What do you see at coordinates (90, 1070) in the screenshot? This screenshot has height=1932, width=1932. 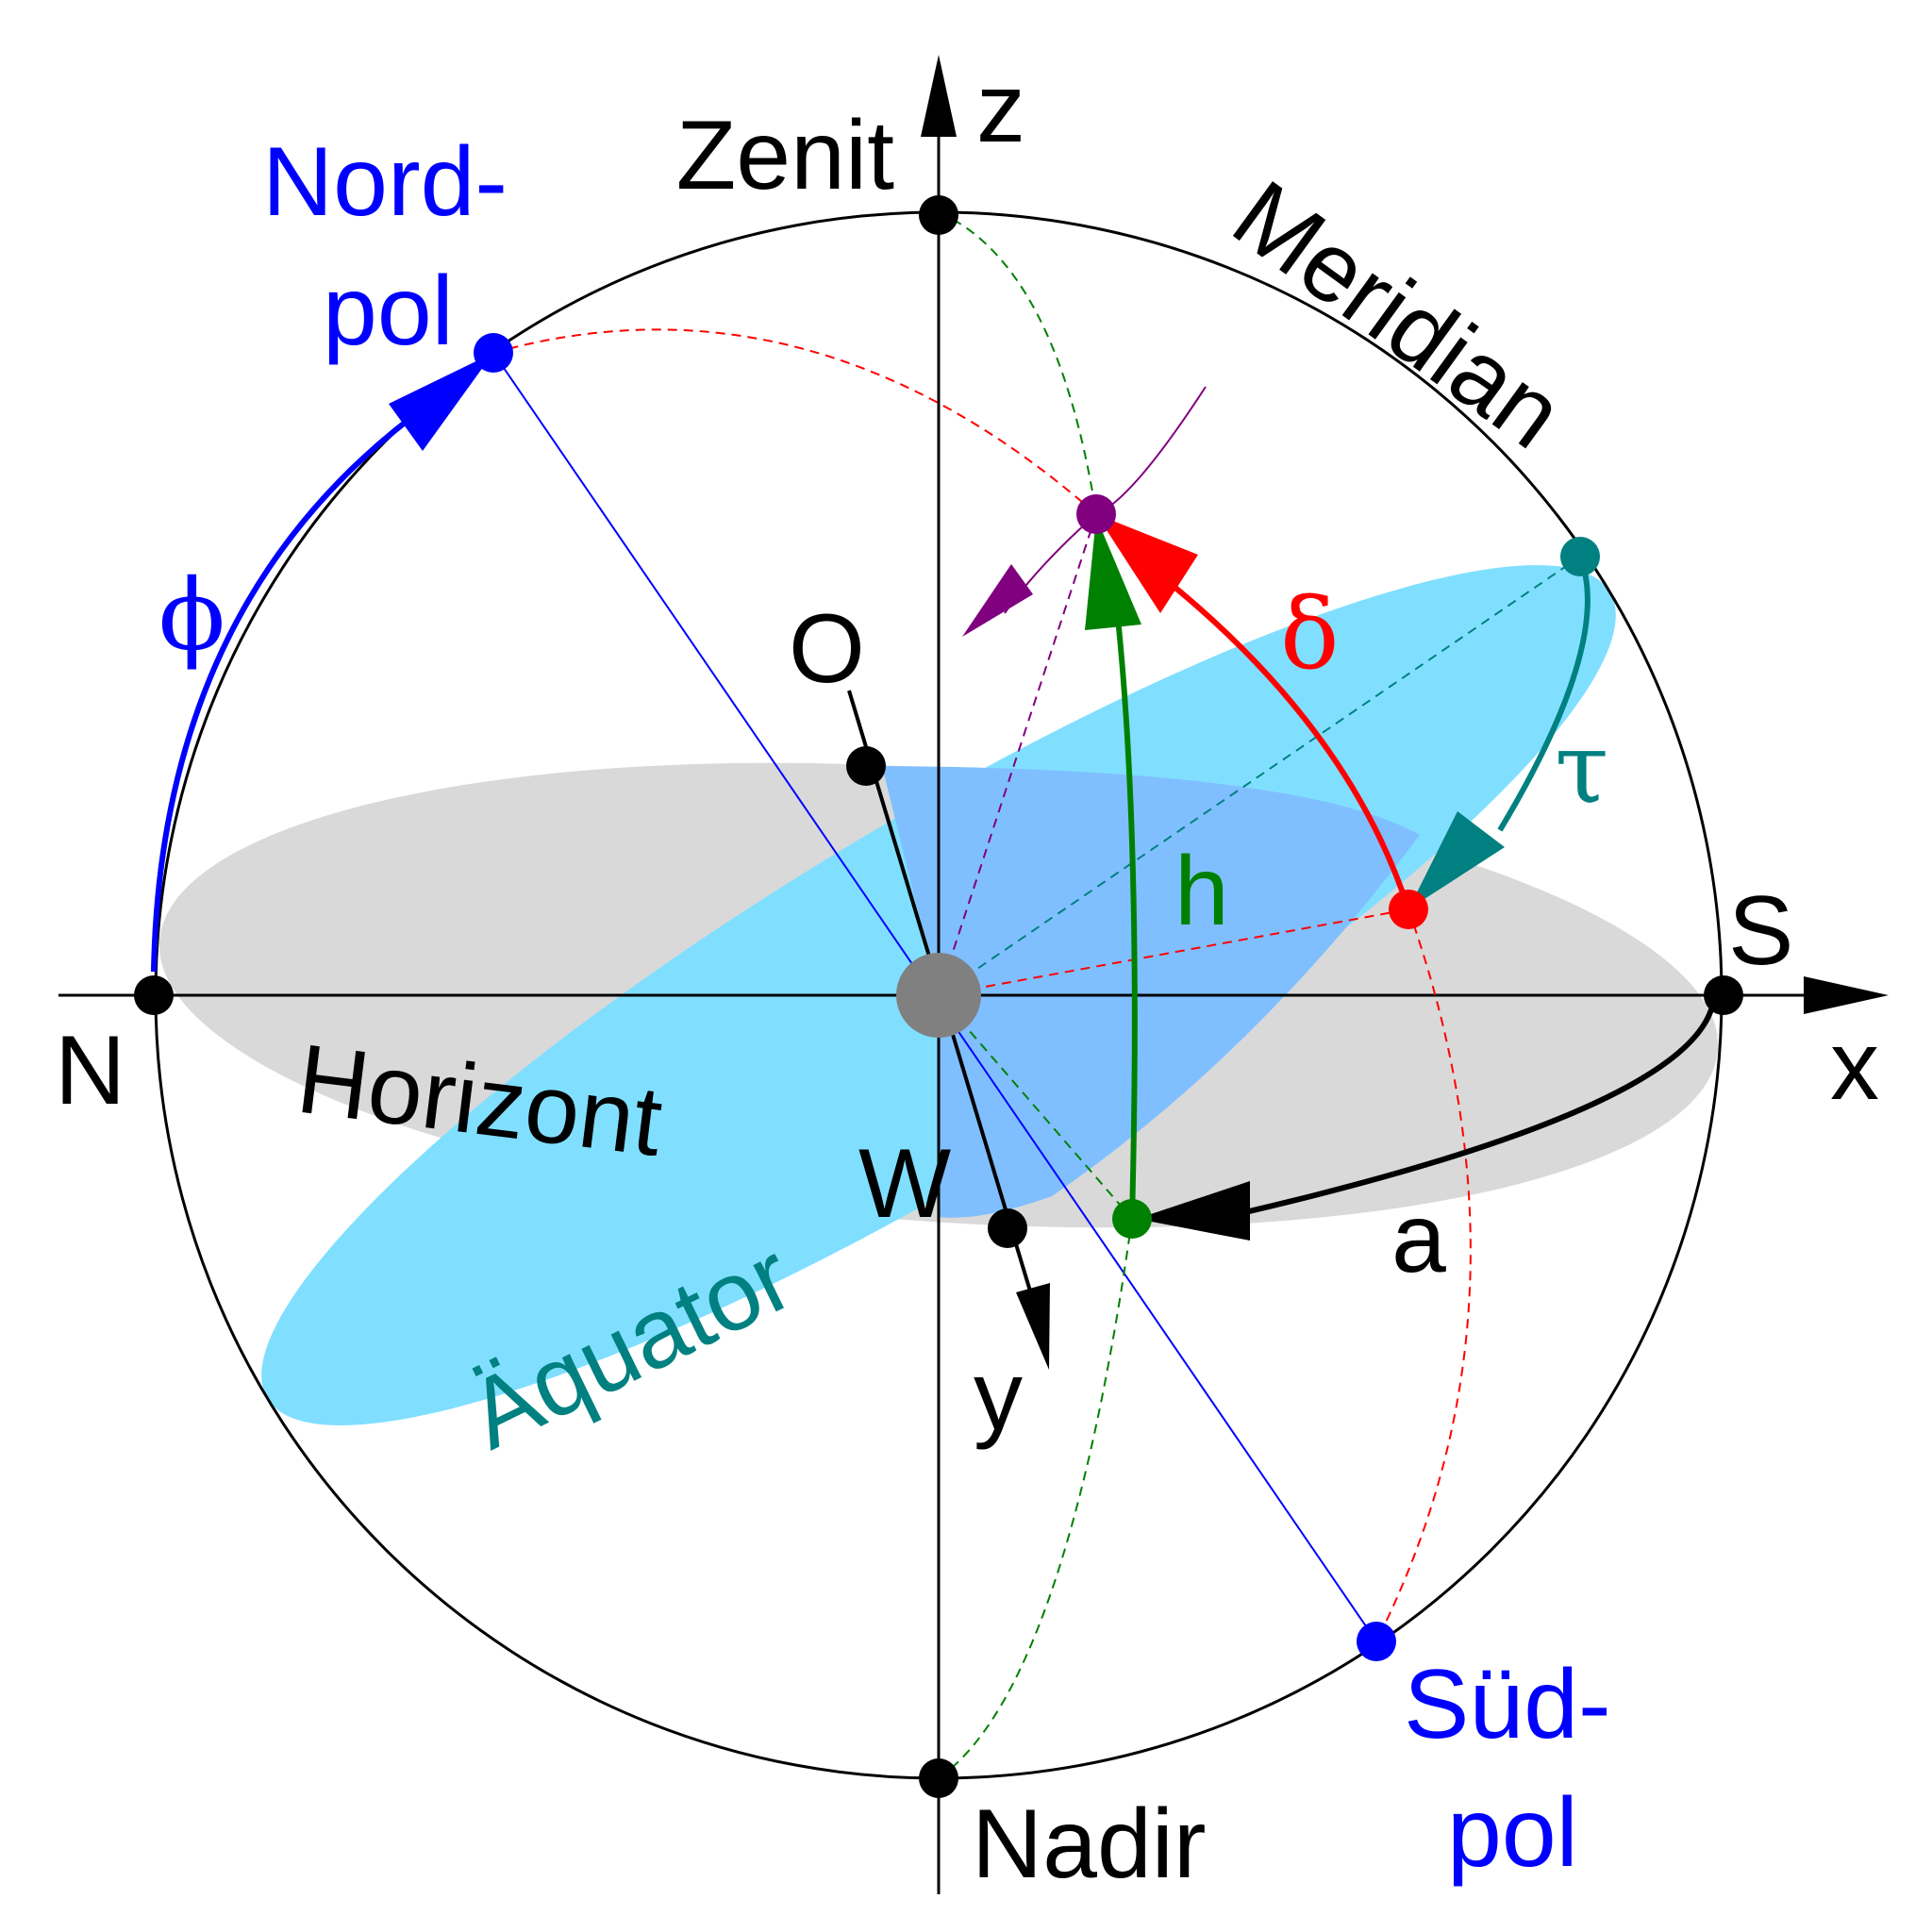 I see `north-label: N` at bounding box center [90, 1070].